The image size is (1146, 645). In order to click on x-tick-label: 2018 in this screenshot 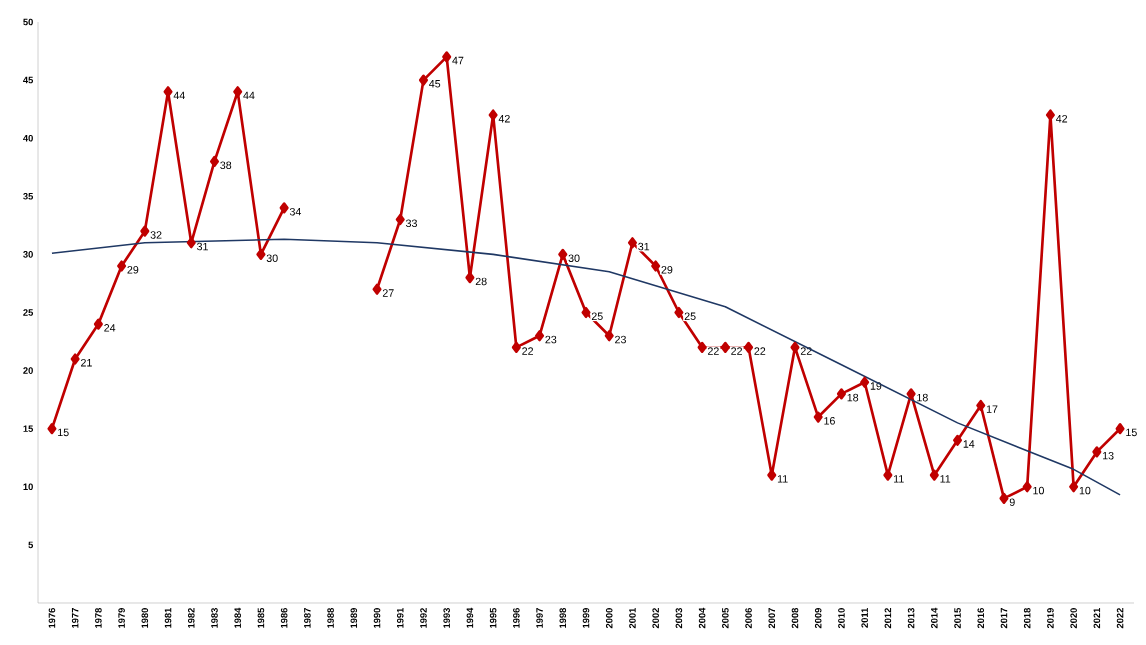, I will do `click(1027, 618)`.